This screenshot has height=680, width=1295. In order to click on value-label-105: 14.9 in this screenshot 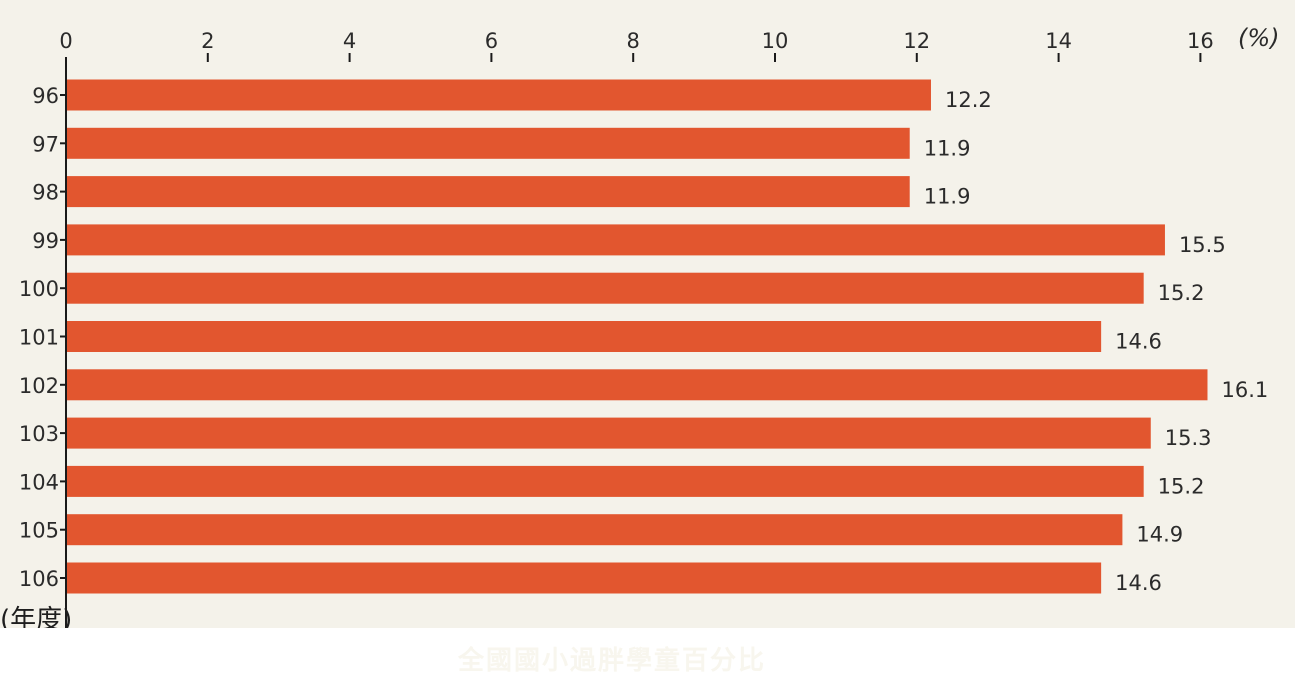, I will do `click(1159, 535)`.